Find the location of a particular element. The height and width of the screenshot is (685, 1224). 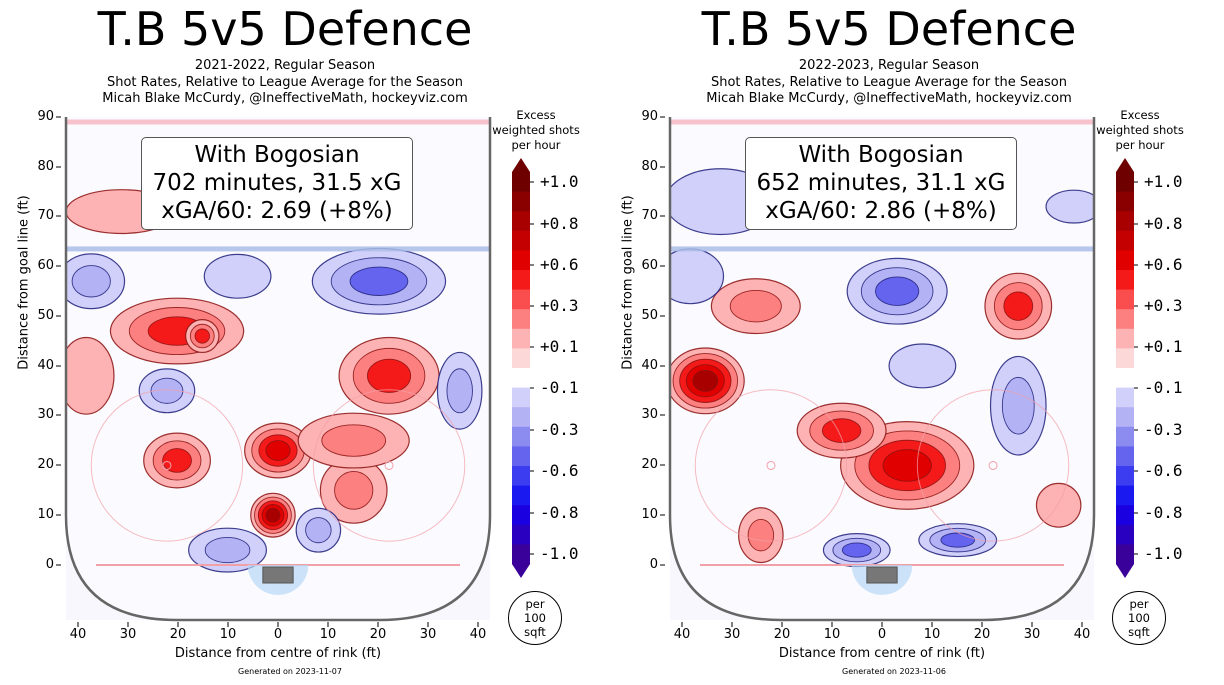

info-minutes: 702 minutes, 31.5 xG is located at coordinates (277, 183).